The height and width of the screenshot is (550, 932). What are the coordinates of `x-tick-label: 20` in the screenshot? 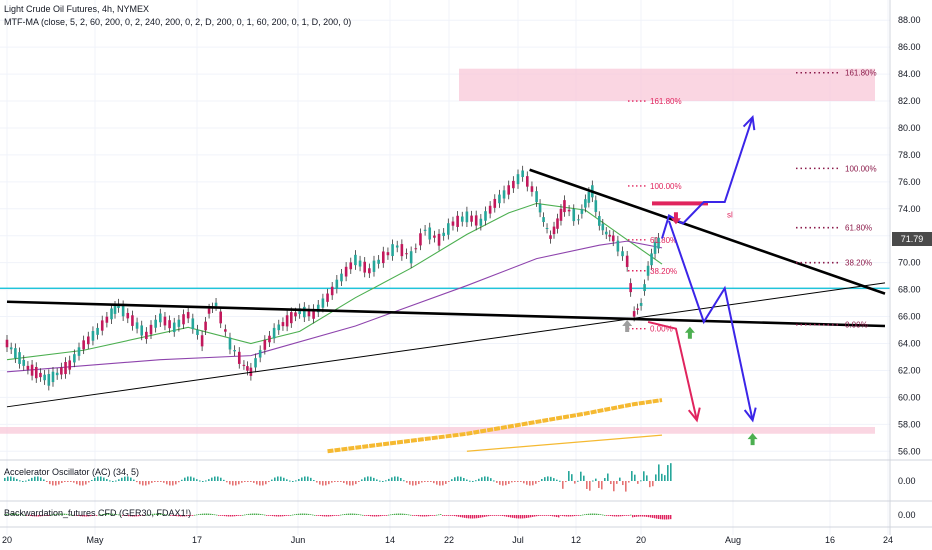 It's located at (7, 540).